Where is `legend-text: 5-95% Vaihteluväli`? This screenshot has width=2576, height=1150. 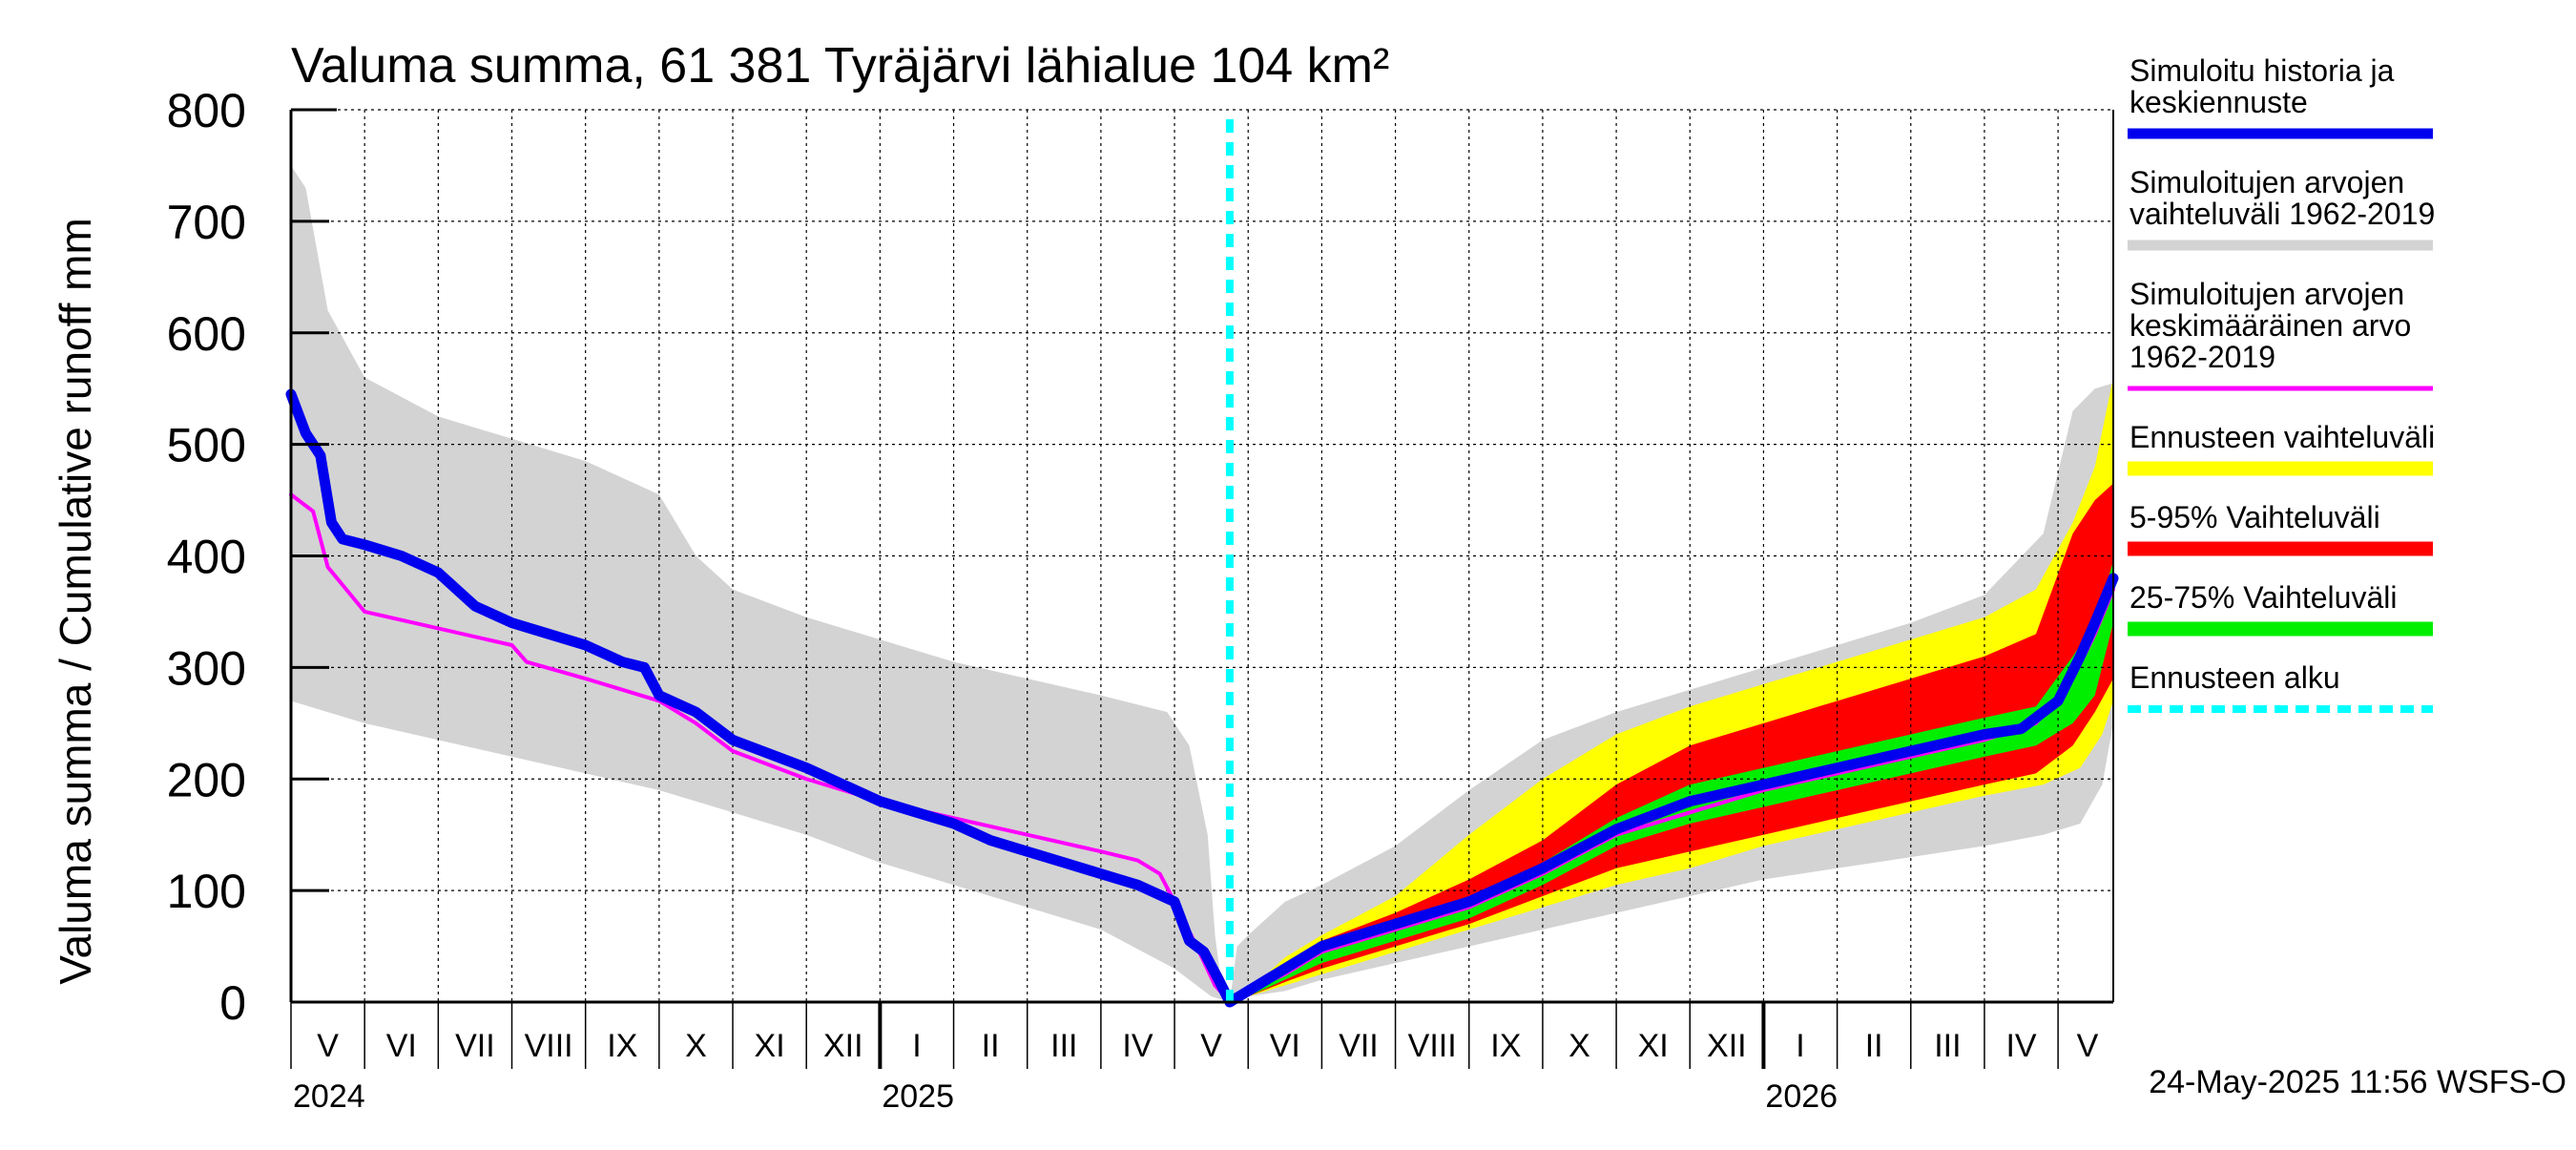
legend-text: 5-95% Vaihteluväli is located at coordinates (2254, 517).